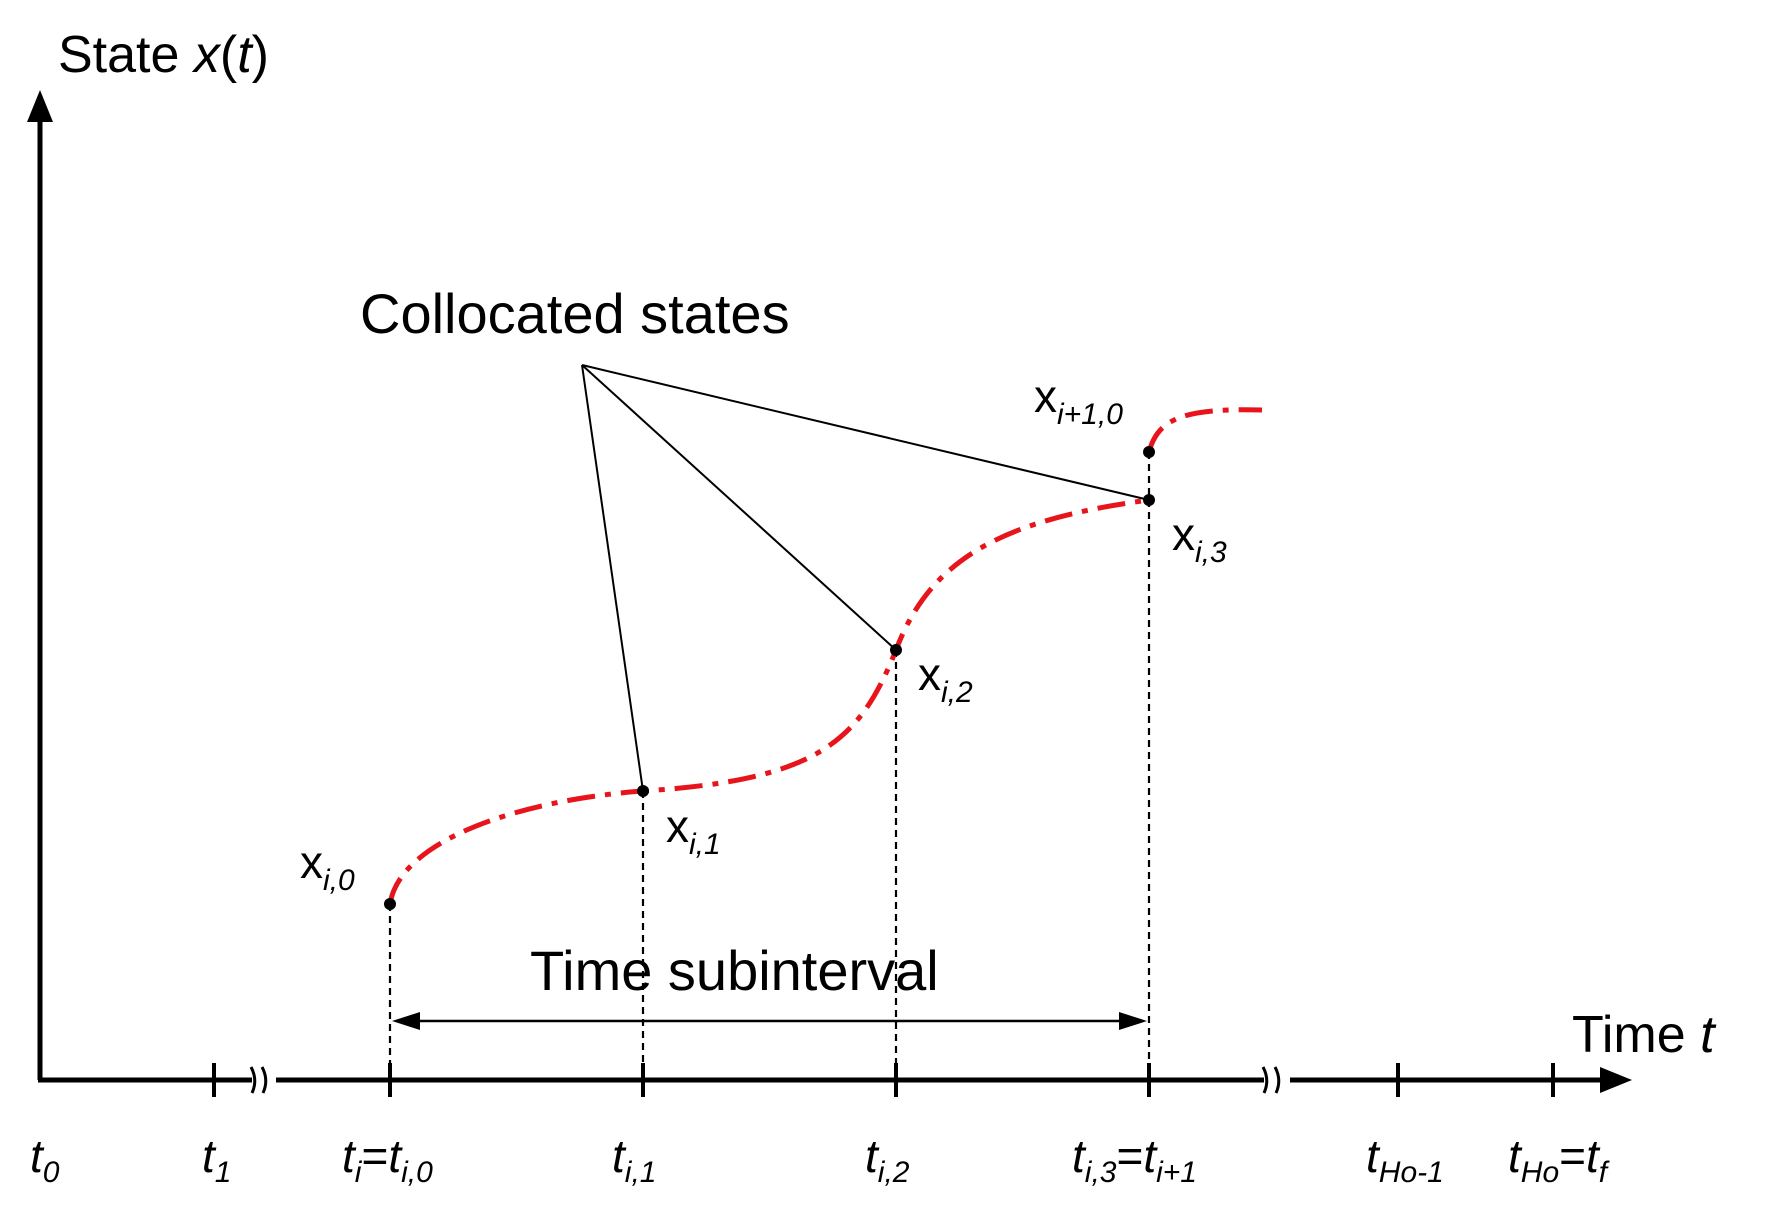 The height and width of the screenshot is (1211, 1765). Describe the element at coordinates (327, 866) in the screenshot. I see `label-xi0: xi,0` at that location.